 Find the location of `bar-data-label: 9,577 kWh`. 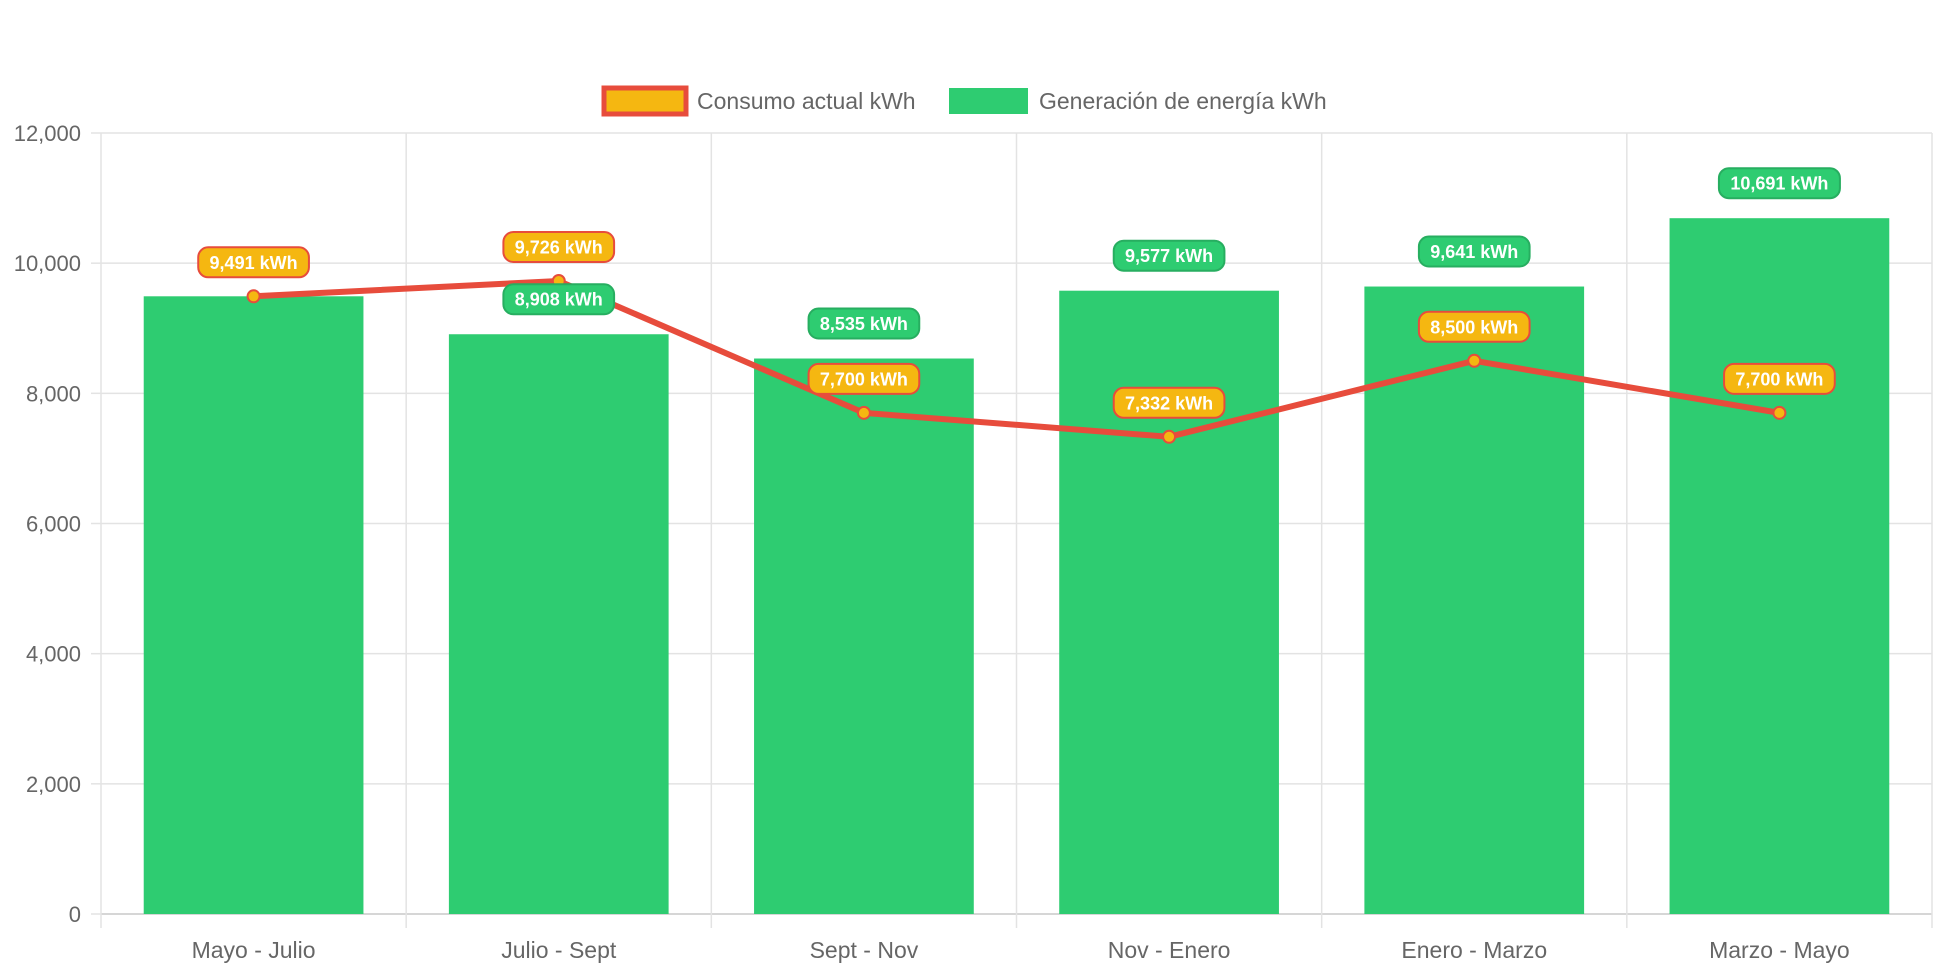

bar-data-label: 9,577 kWh is located at coordinates (1169, 255).